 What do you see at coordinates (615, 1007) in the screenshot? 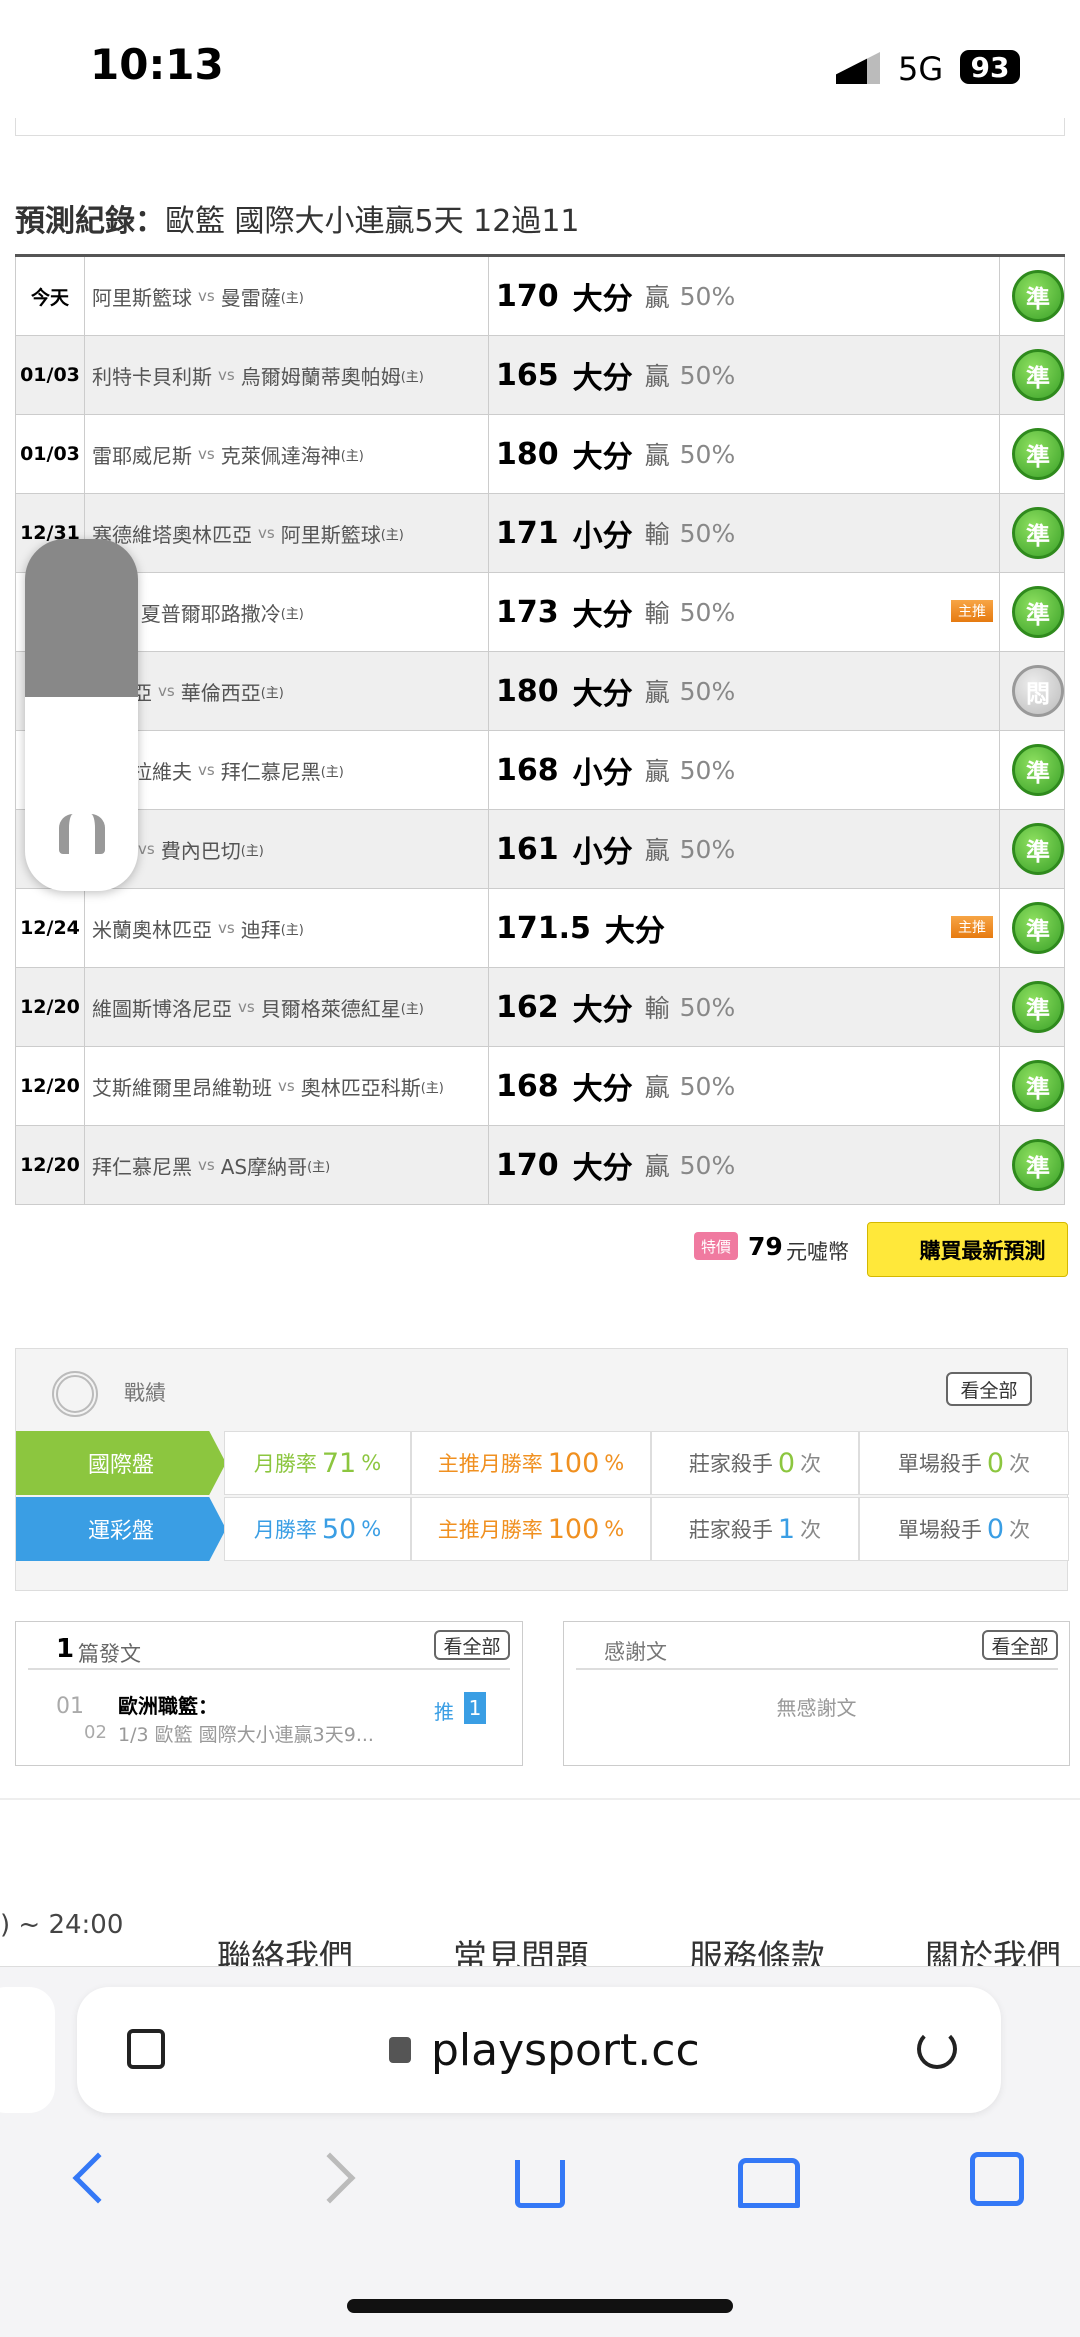
I see `pick: 162 大分輸 50%` at bounding box center [615, 1007].